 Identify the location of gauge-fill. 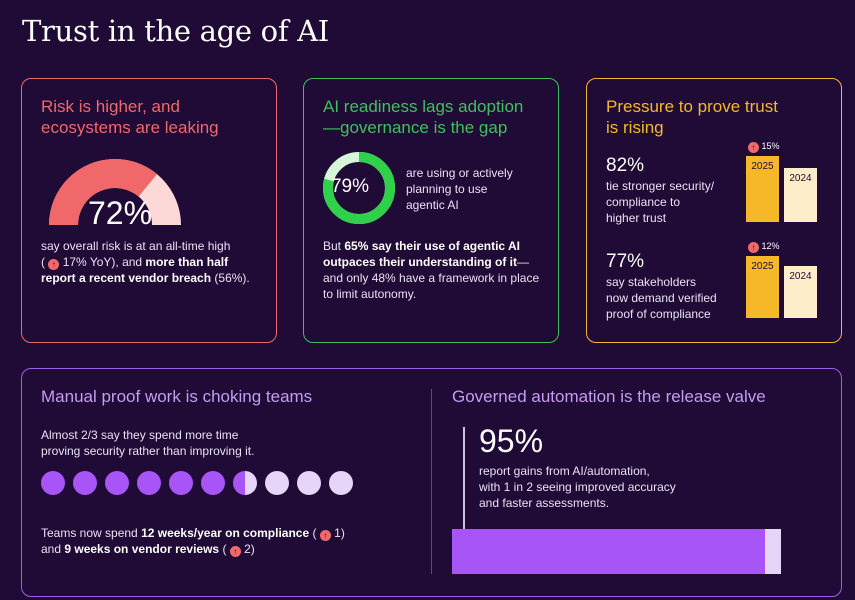
(103, 192).